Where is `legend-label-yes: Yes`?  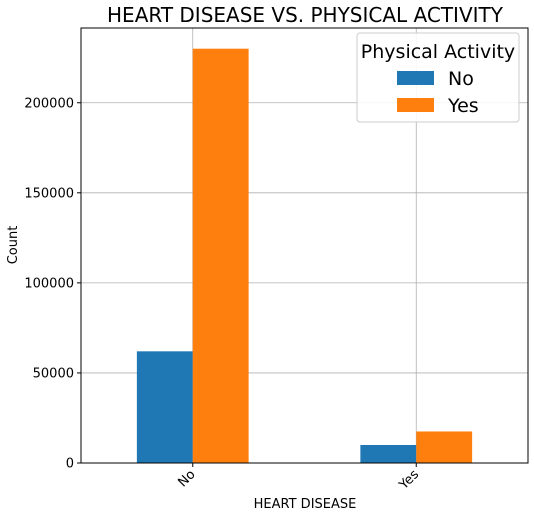
legend-label-yes: Yes is located at coordinates (463, 106).